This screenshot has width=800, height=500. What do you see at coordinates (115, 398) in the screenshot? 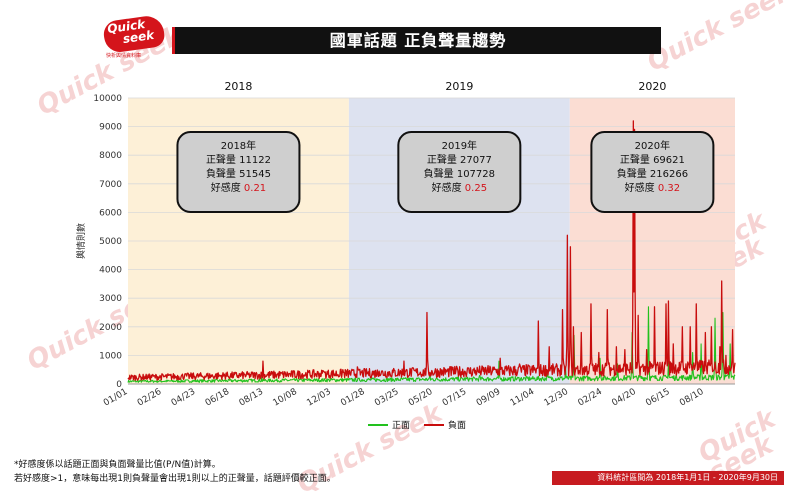
I see `x-tick-label: 01/01` at bounding box center [115, 398].